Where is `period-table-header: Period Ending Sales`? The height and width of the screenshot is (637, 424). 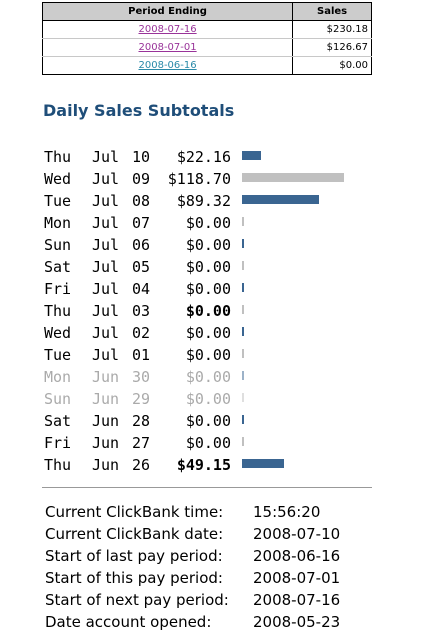
period-table-header: Period Ending Sales is located at coordinates (206, 11).